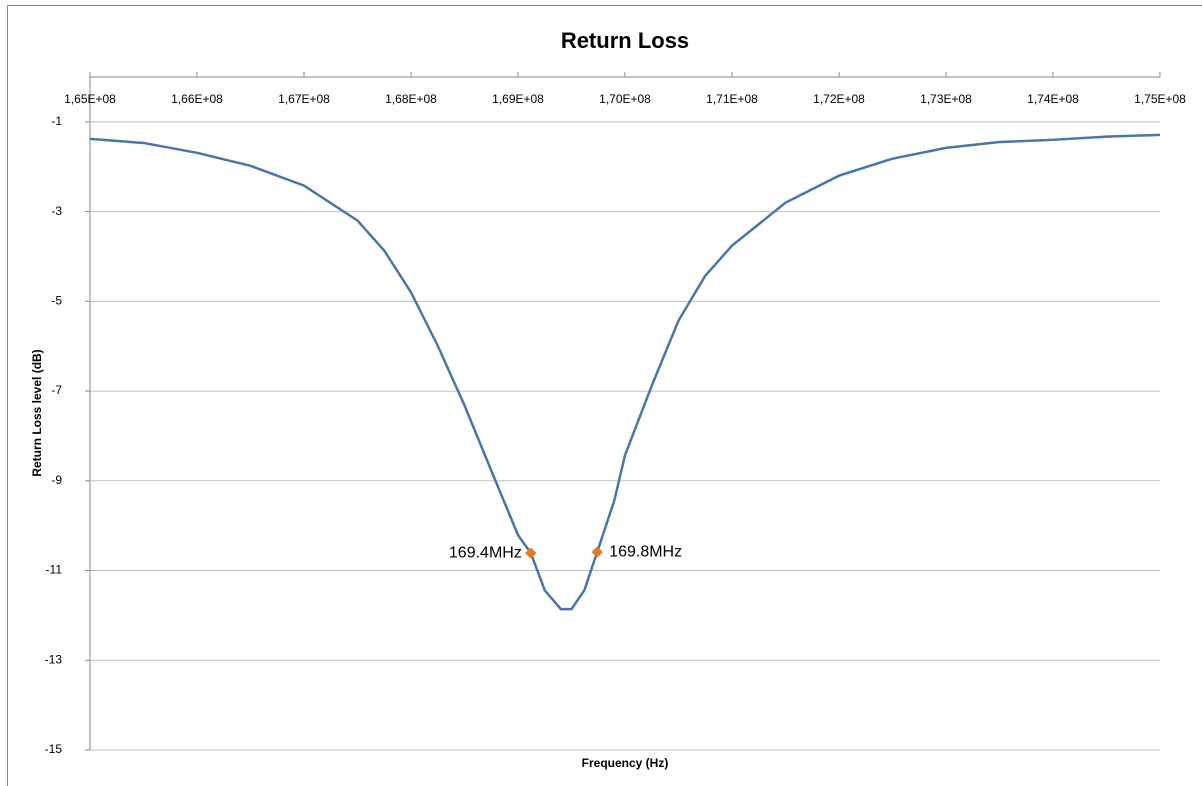 This screenshot has width=1202, height=786. Describe the element at coordinates (56, 390) in the screenshot. I see `y-tick-label: -7` at that location.